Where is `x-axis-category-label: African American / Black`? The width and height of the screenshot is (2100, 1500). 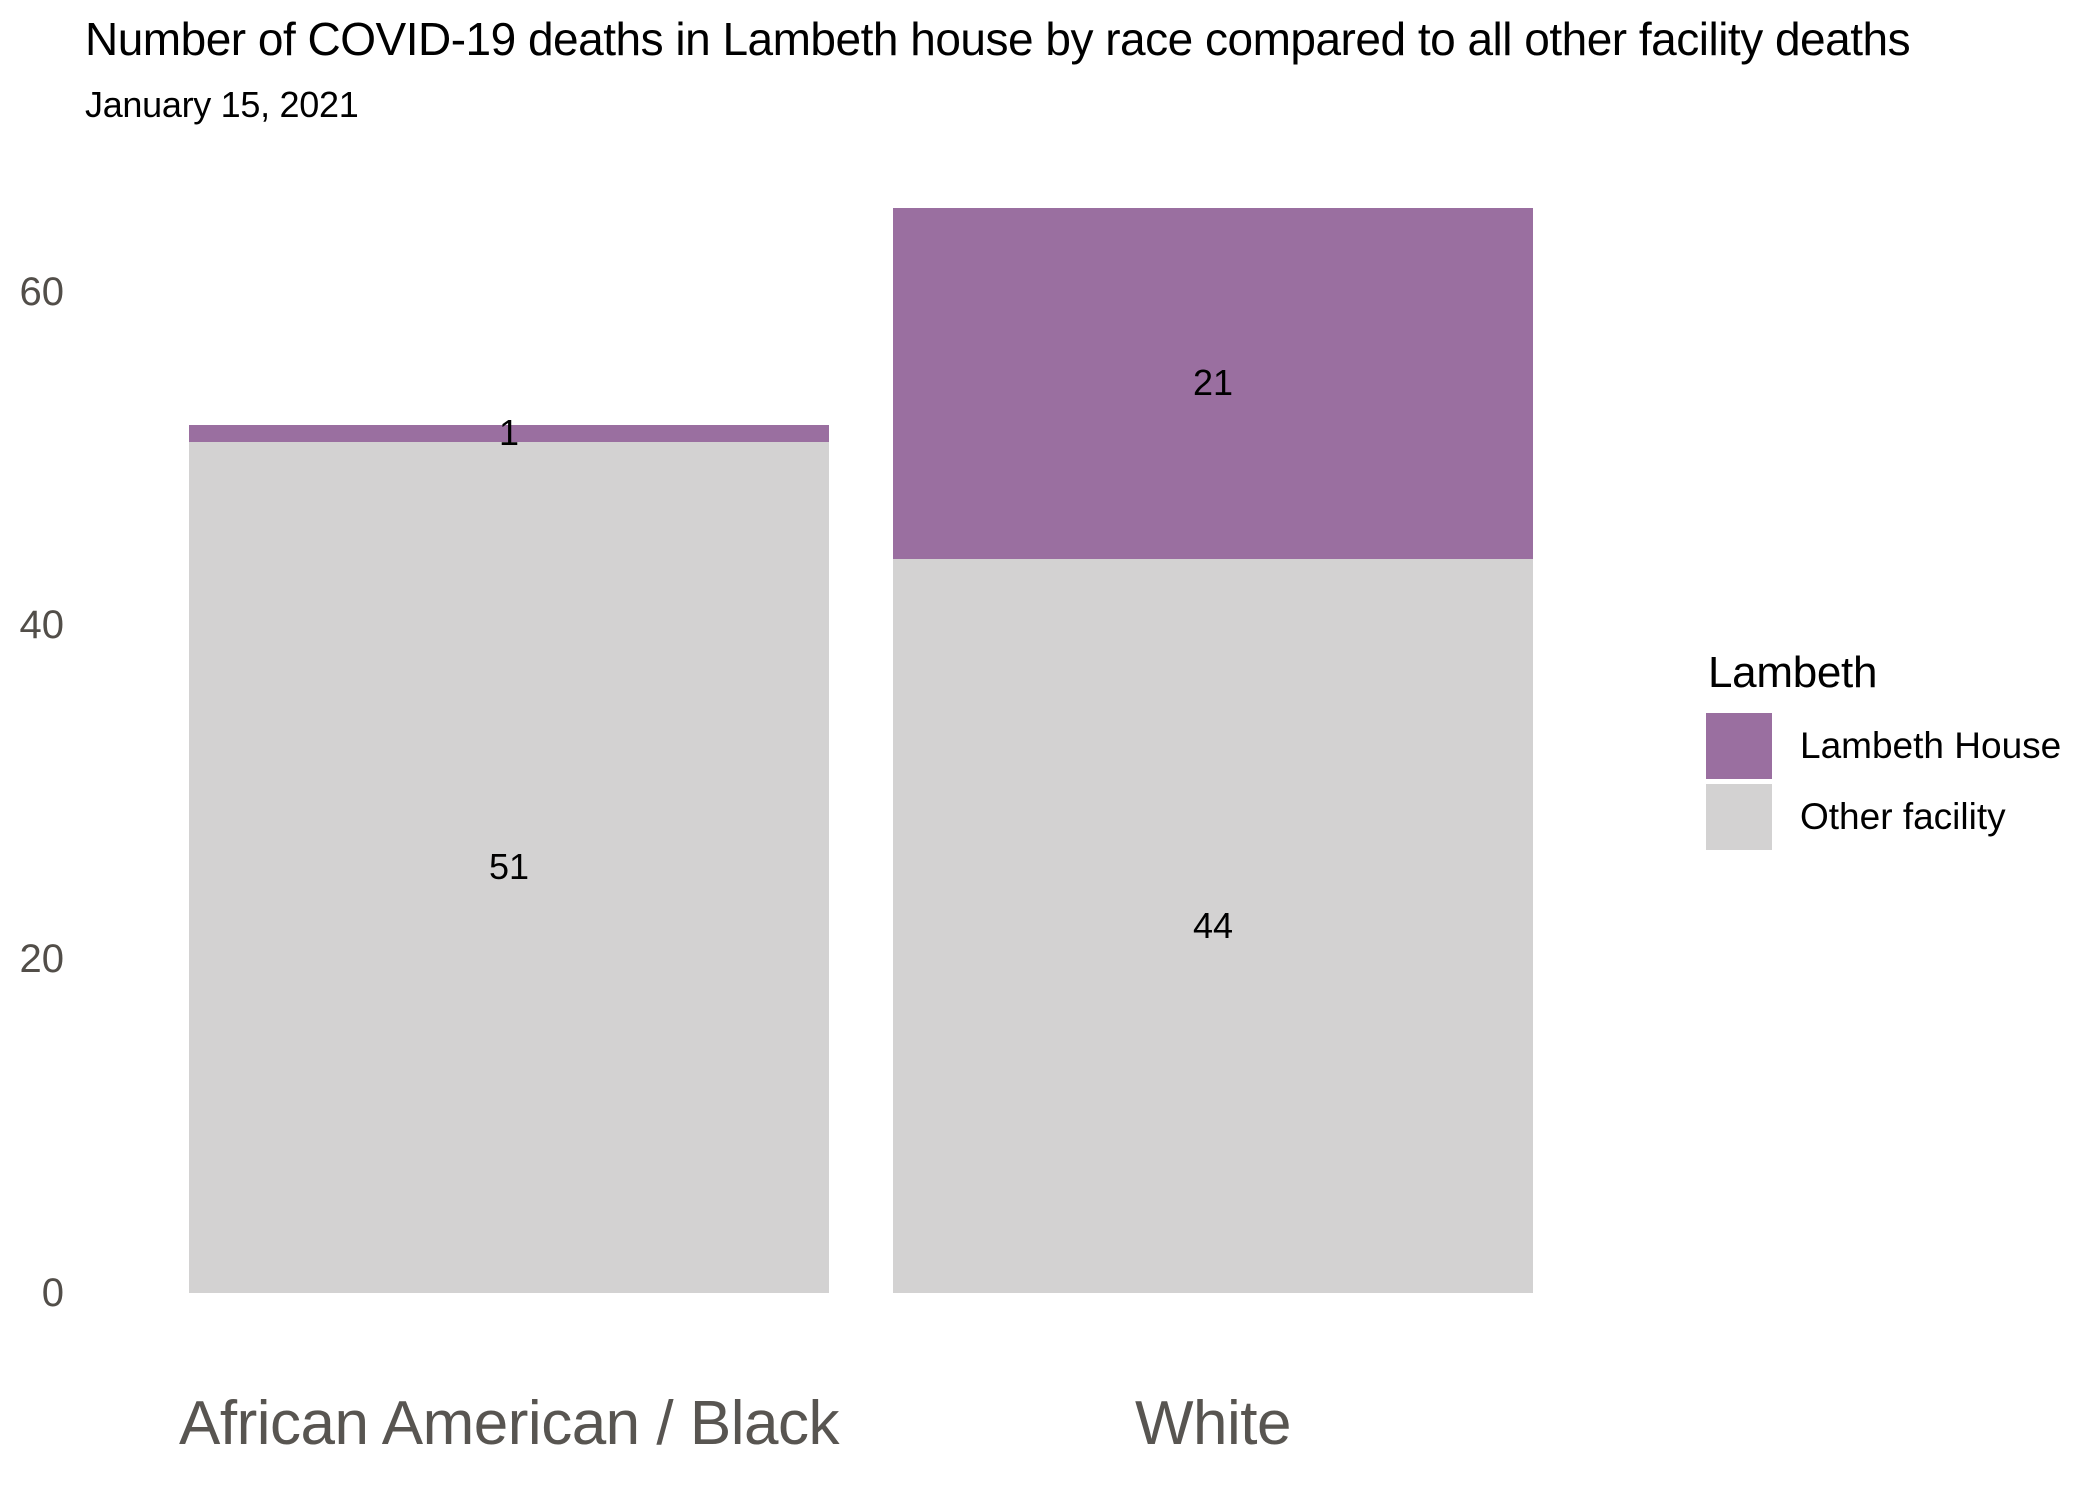
x-axis-category-label: African American / Black is located at coordinates (509, 1423).